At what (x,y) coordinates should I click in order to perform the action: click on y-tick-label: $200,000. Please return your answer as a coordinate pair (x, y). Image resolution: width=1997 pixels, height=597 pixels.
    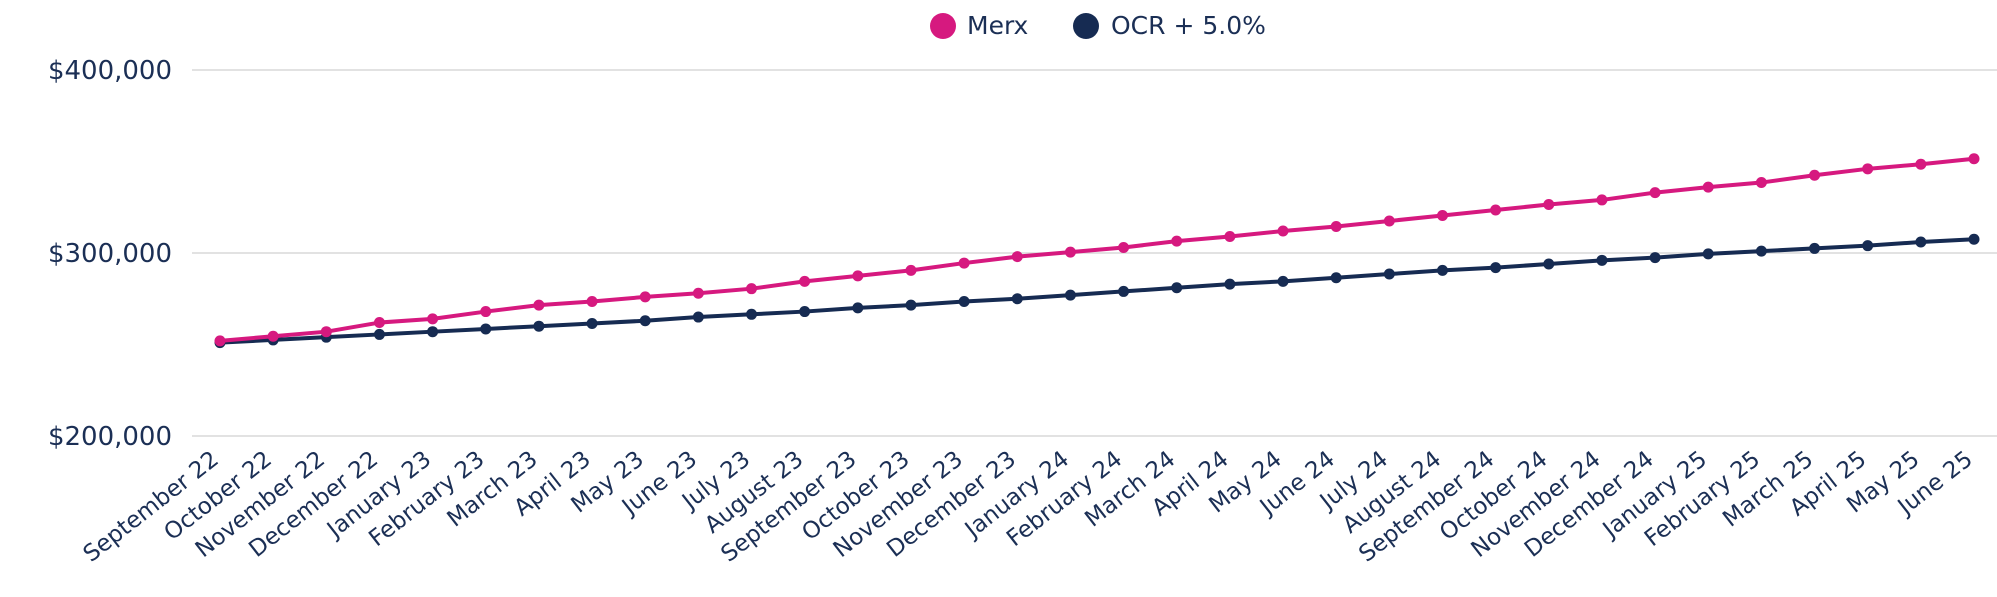
    Looking at the image, I should click on (110, 437).